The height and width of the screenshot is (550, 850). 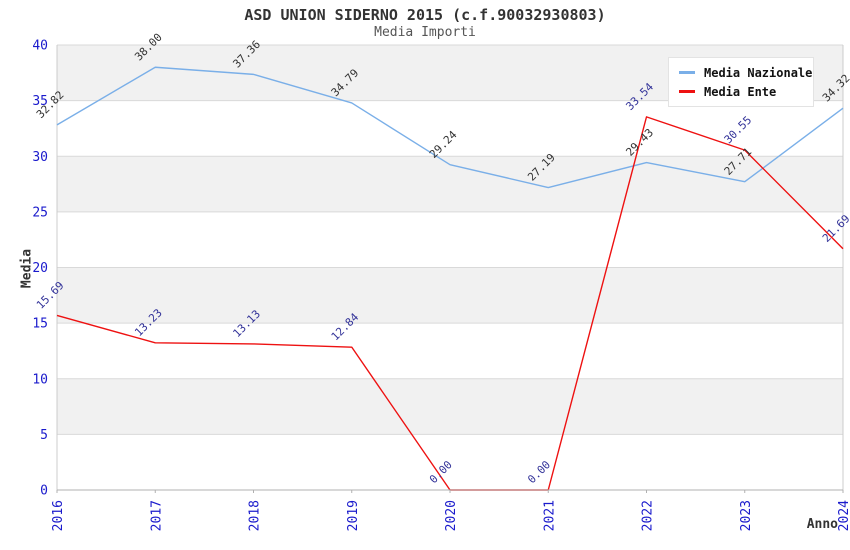 I want to click on legend: Media Nazionale Media Ente, so click(x=741, y=82).